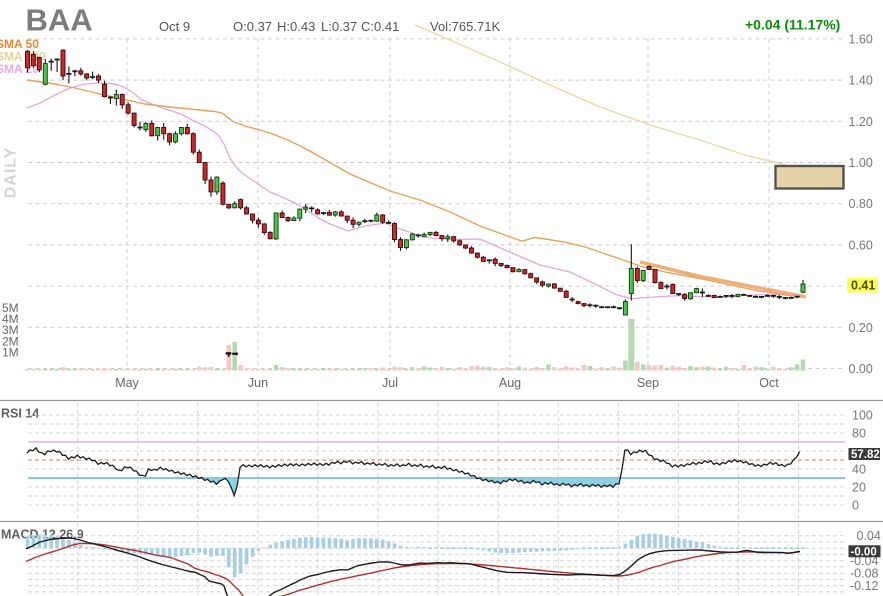  I want to click on svg-text: -0.00, so click(864, 552).